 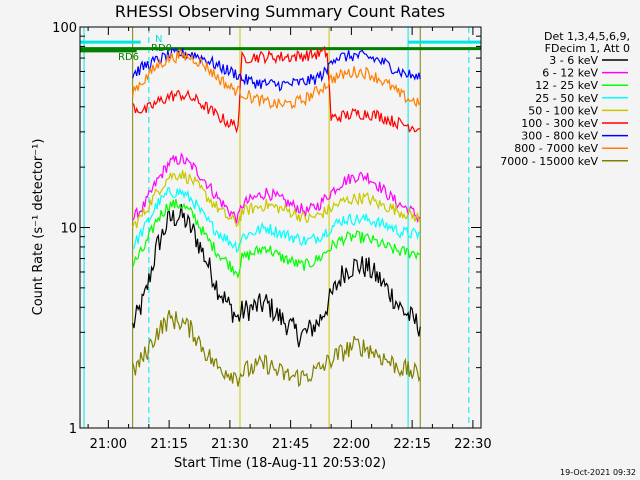 I want to click on legend-header-line-1: Det 1,3,4,5,6,9,, so click(x=587, y=36).